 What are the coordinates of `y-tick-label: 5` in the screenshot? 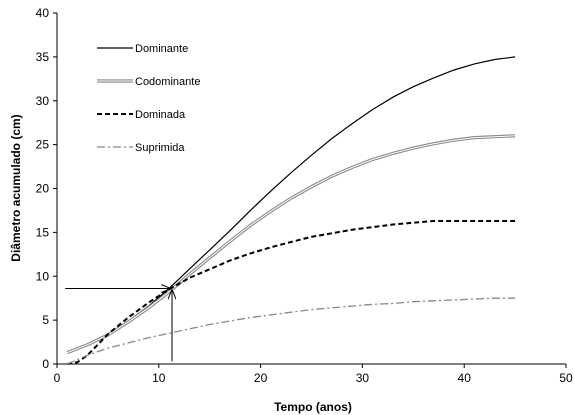 It's located at (45, 320).